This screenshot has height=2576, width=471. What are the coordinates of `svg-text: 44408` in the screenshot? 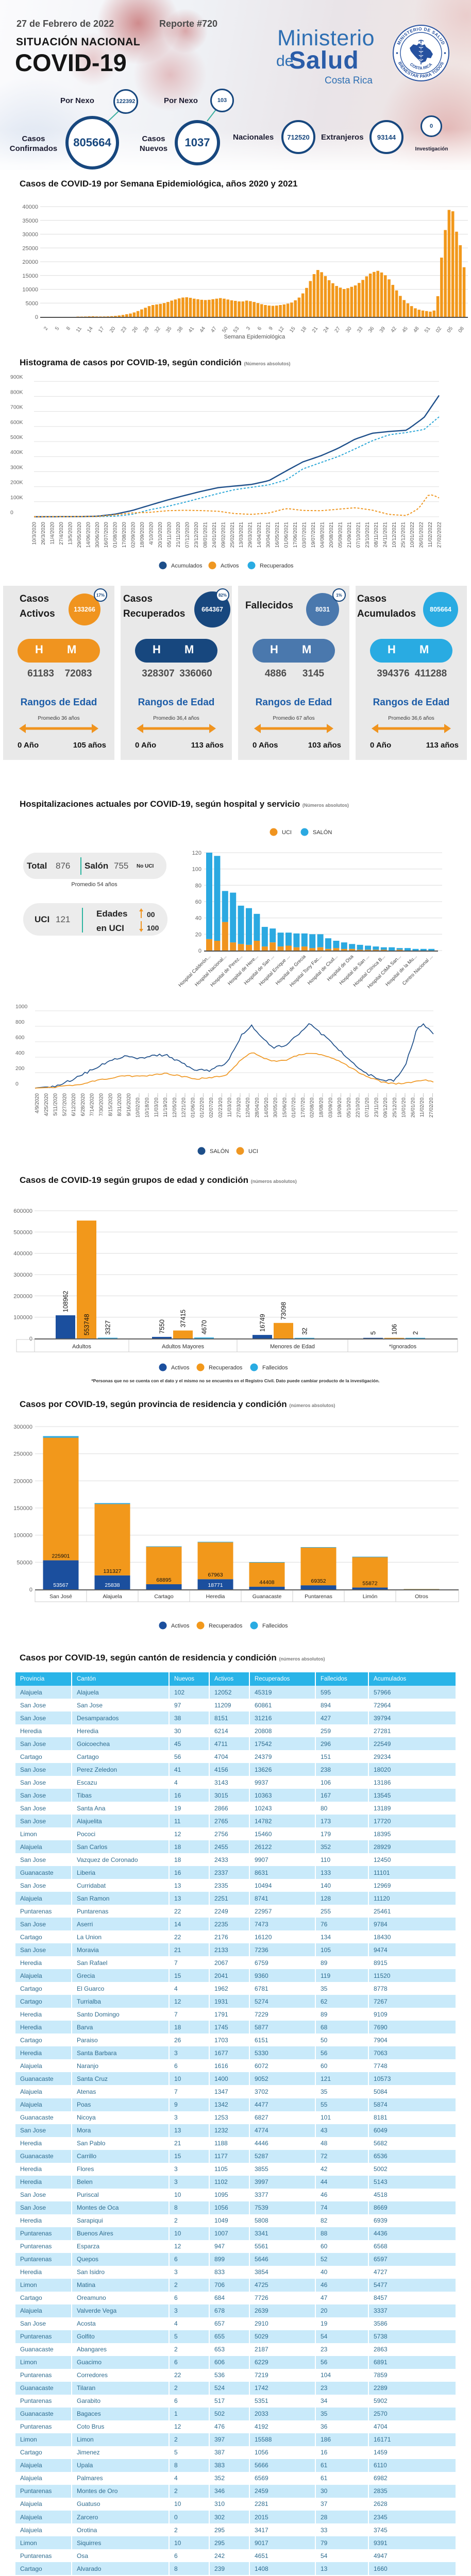 It's located at (266, 1583).